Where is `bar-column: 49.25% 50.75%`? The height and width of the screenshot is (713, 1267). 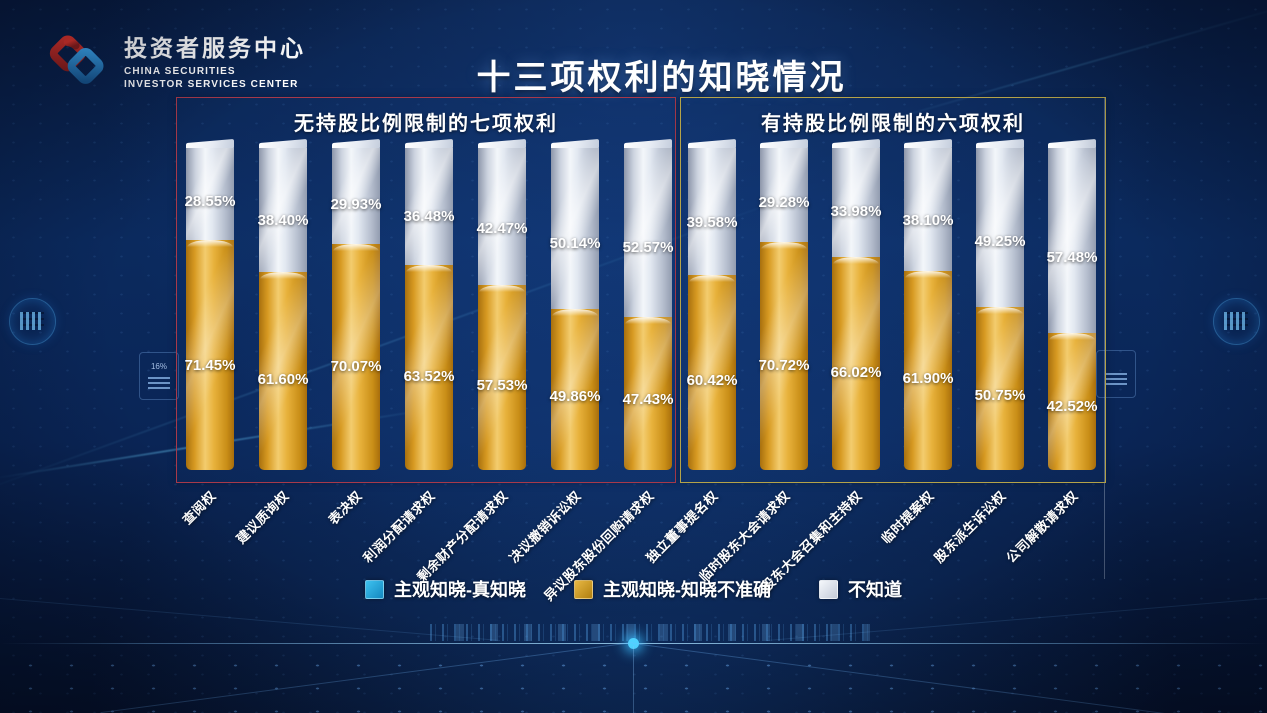
bar-column: 49.25% 50.75% is located at coordinates (1000, 304).